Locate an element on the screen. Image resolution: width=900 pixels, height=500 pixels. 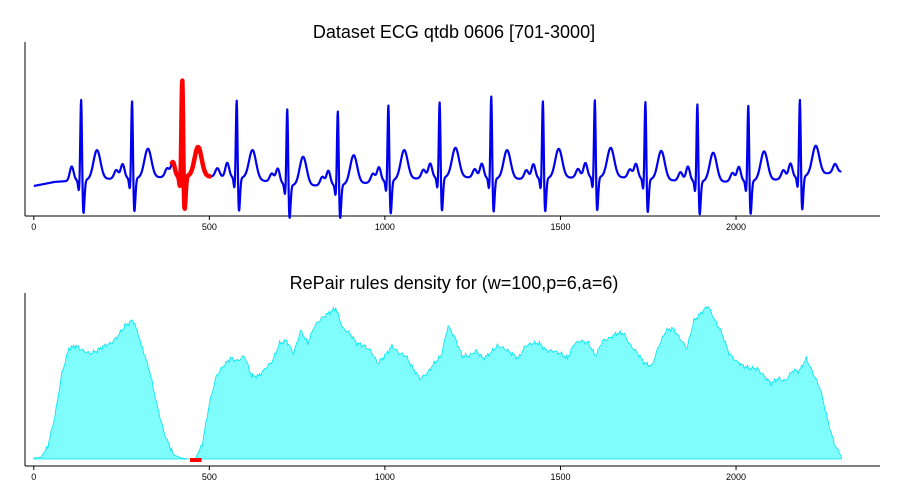
density-anomaly-marker is located at coordinates (196, 460).